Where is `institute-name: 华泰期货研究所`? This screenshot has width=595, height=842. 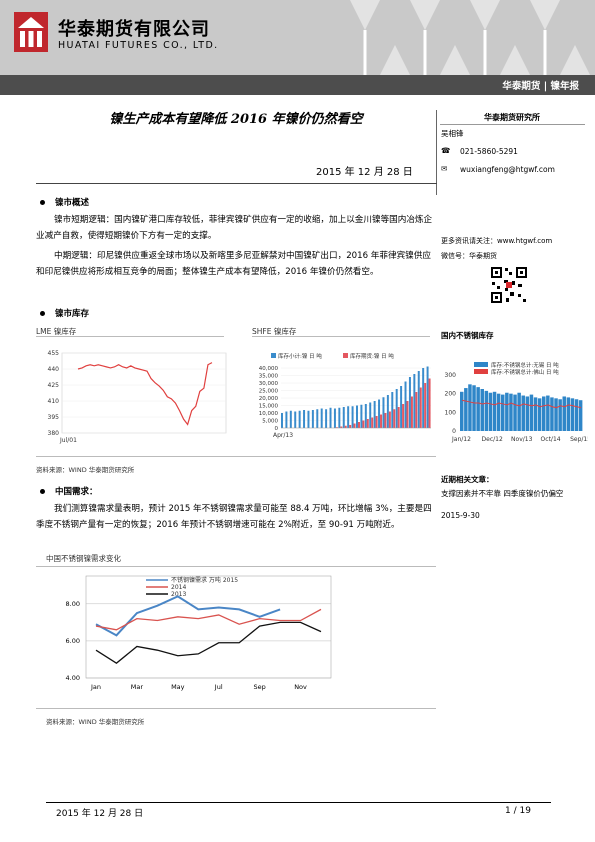
institute-name: 华泰期货研究所 is located at coordinates (512, 117).